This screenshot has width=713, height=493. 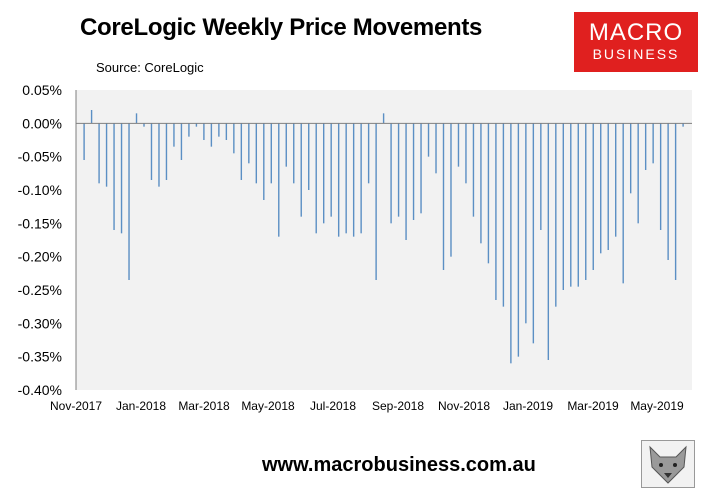 What do you see at coordinates (40, 157) in the screenshot?
I see `y-tick-label: -0.05%` at bounding box center [40, 157].